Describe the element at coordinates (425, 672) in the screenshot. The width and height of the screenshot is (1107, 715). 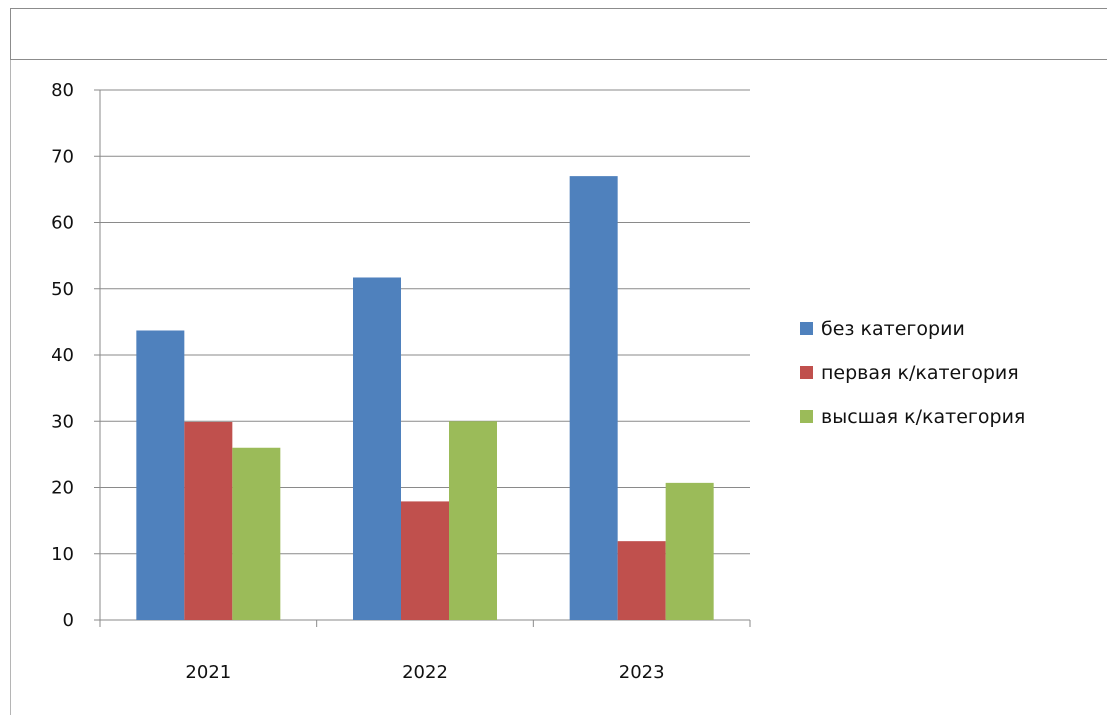
I see `x-tick-label: 2022` at that location.